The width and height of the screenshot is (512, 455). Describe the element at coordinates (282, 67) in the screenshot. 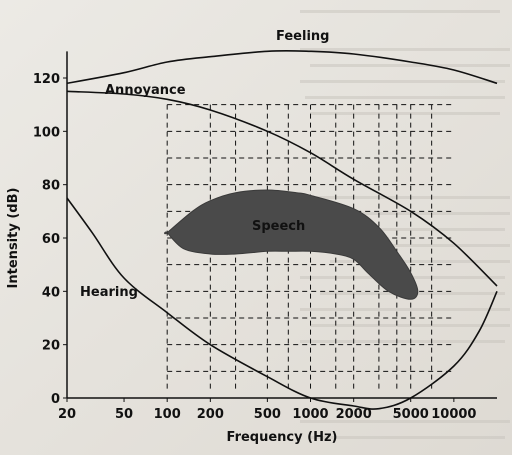

I see `curve-feeling` at that location.